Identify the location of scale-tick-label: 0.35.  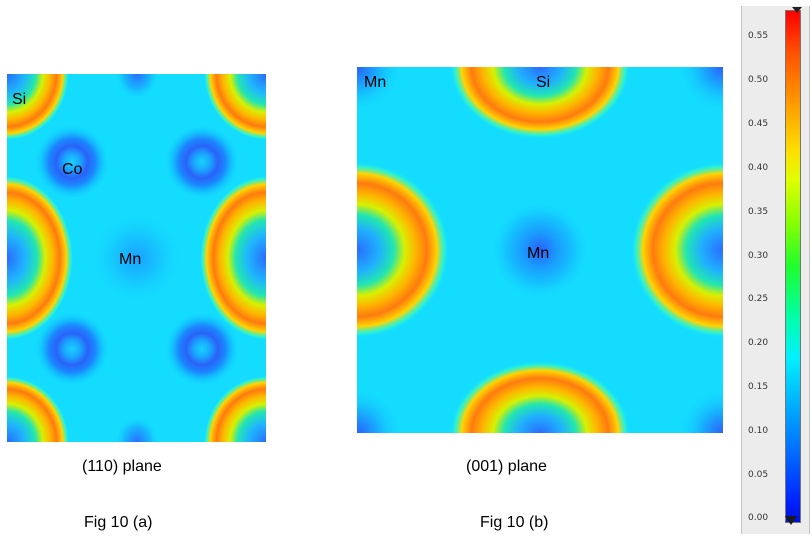
(758, 212).